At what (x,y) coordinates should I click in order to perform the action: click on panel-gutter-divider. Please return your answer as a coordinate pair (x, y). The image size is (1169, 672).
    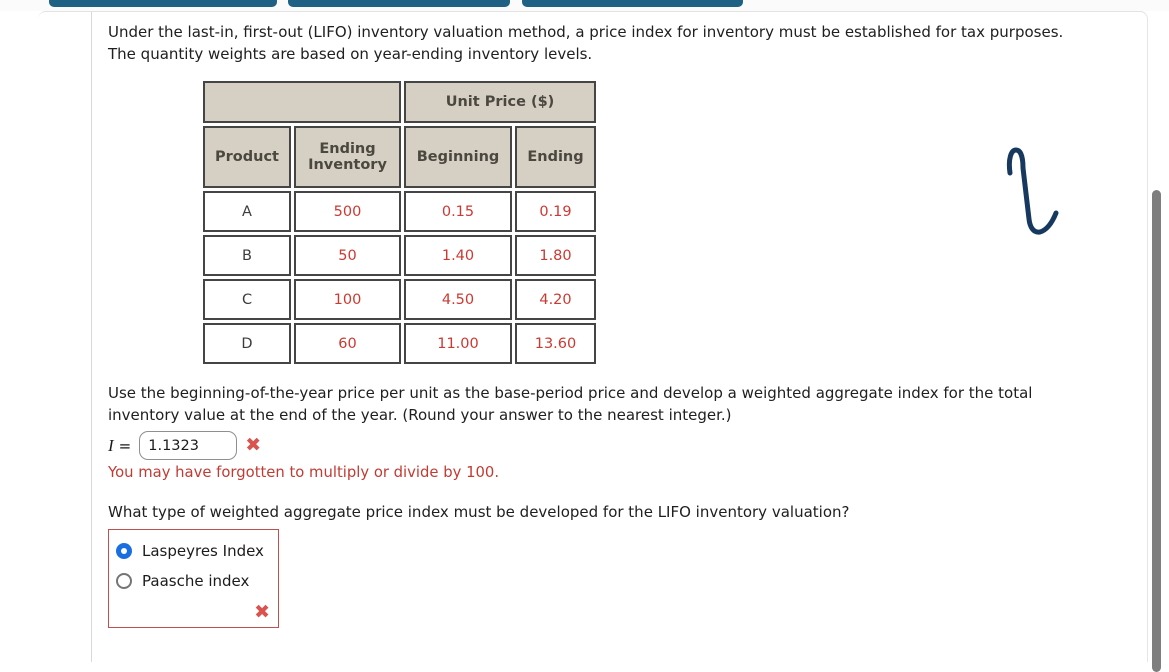
    Looking at the image, I should click on (91, 337).